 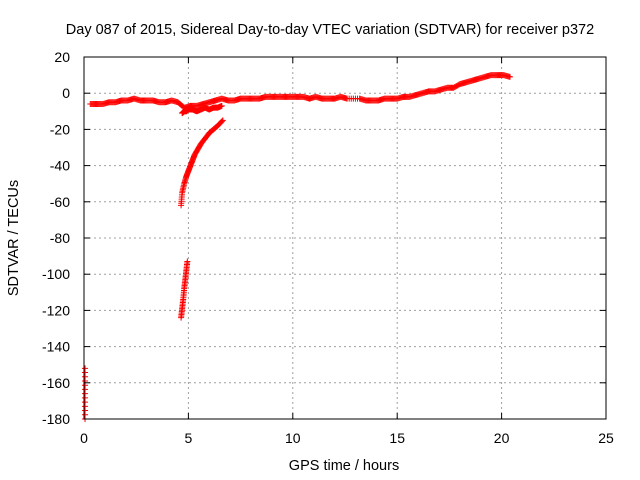 I want to click on y-tick-label: -160, so click(x=56, y=383).